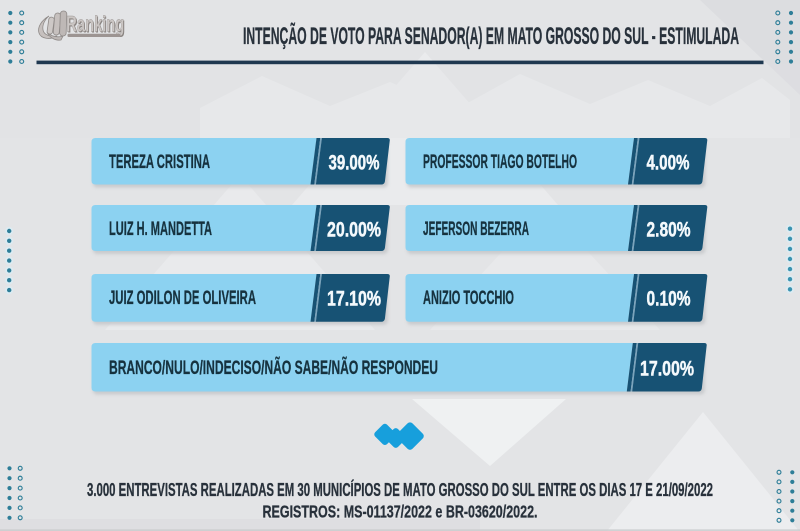 This screenshot has height=531, width=800. Describe the element at coordinates (354, 229) in the screenshot. I see `svg-text: 20.00%` at that location.